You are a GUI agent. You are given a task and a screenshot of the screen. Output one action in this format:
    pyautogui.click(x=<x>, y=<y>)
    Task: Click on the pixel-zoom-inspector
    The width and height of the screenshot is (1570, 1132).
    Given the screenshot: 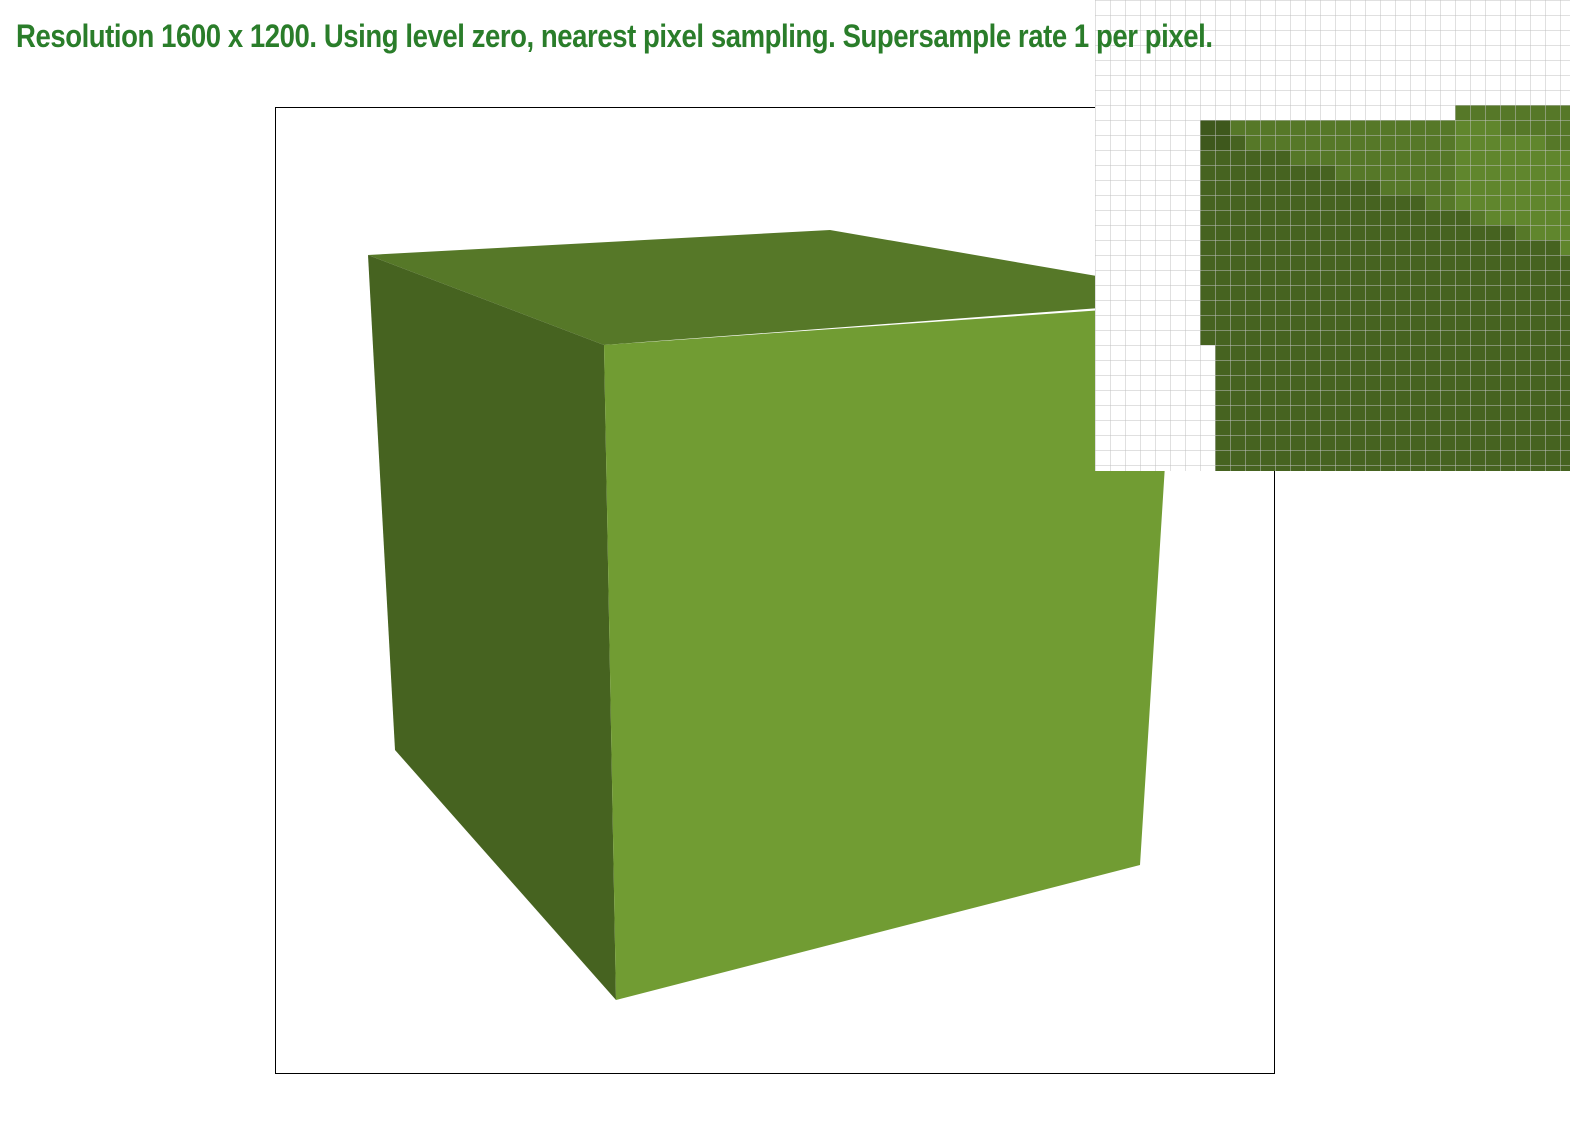 What is the action you would take?
    pyautogui.click(x=1332, y=235)
    